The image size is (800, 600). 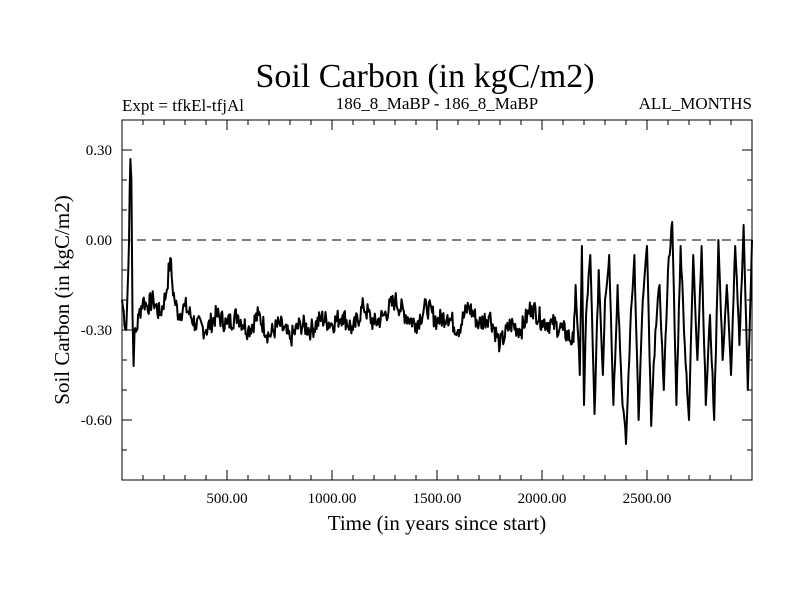 What do you see at coordinates (437, 499) in the screenshot?
I see `x-tick-label: 1500.00` at bounding box center [437, 499].